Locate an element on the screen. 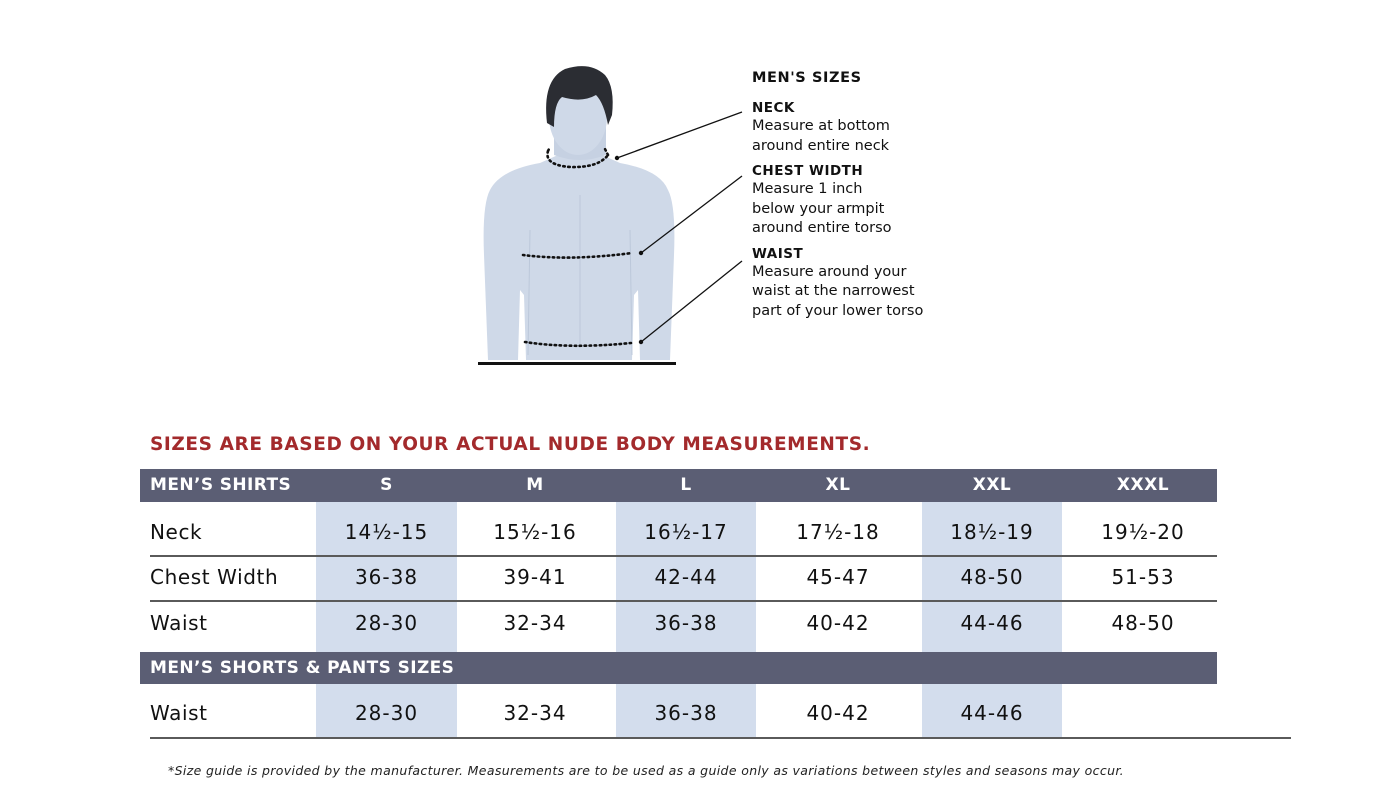 This screenshot has height=800, width=1384. size-header-s: S is located at coordinates (386, 485).